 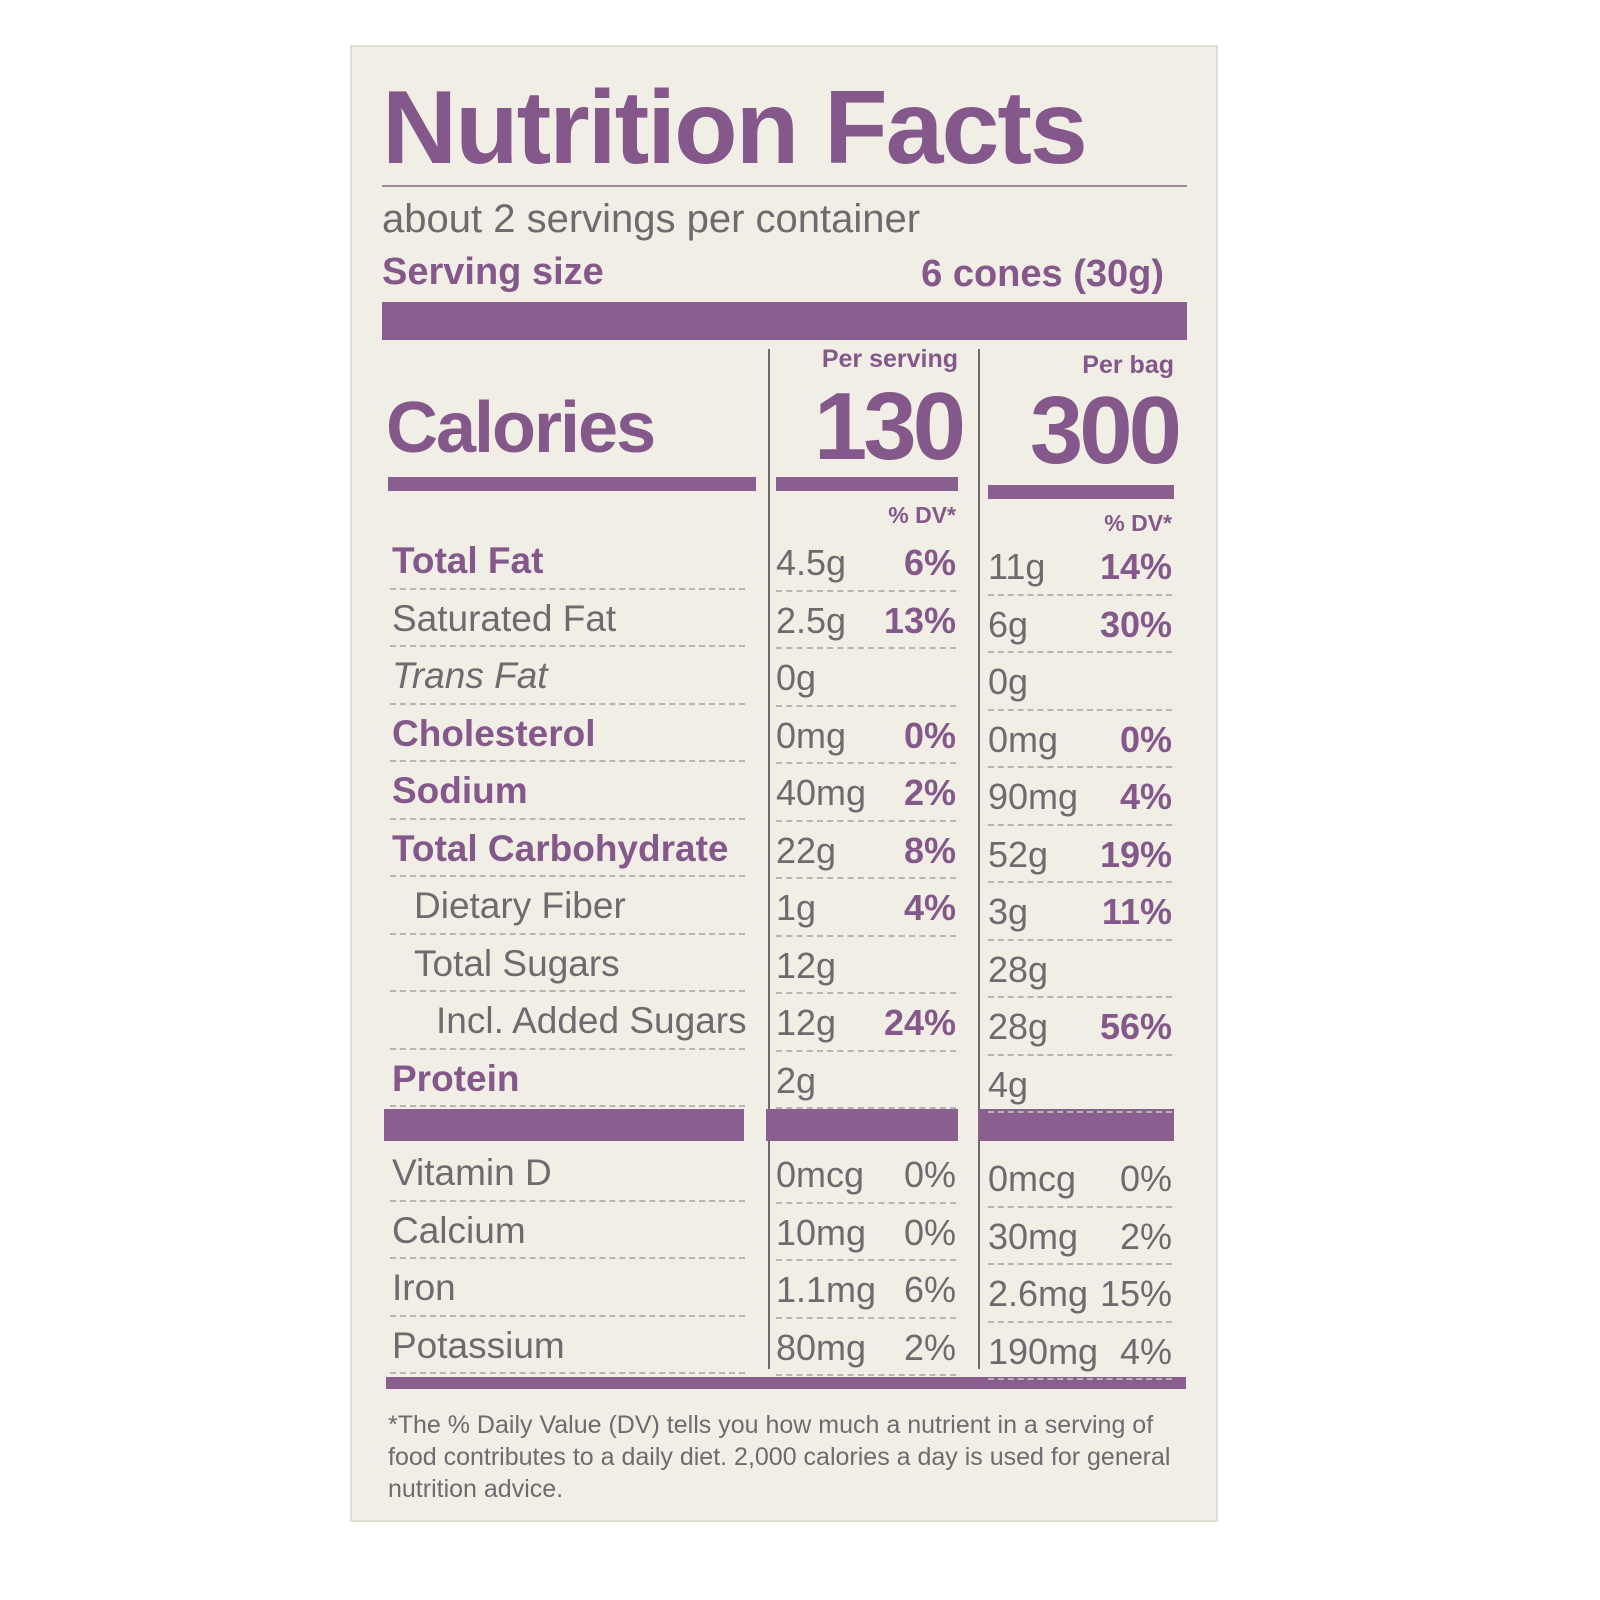 I want to click on nutrient-name: Potassium, so click(x=478, y=1345).